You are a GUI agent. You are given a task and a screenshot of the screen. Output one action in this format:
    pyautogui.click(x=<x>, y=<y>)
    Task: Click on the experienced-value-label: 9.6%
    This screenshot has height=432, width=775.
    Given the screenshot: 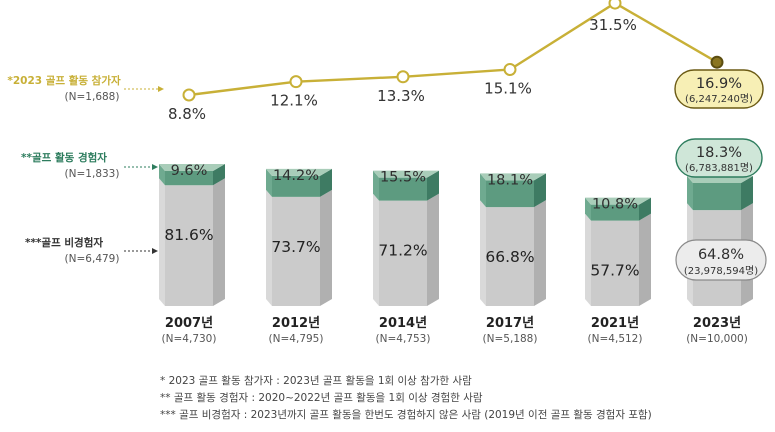 What is the action you would take?
    pyautogui.click(x=189, y=171)
    